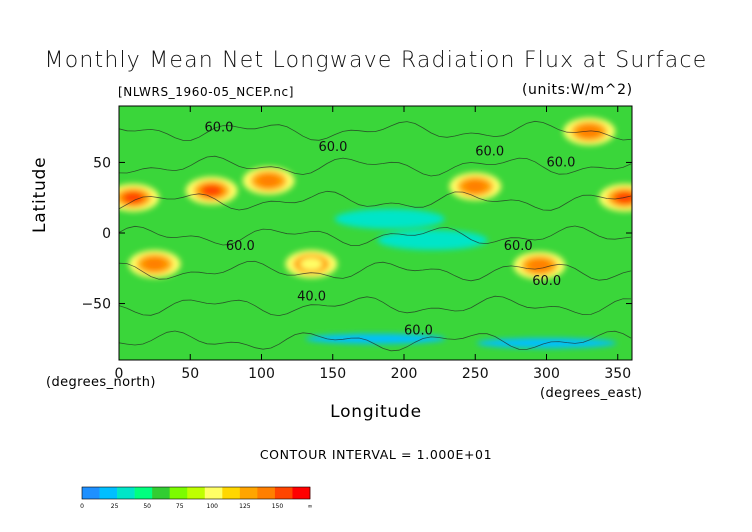 The height and width of the screenshot is (532, 752). What do you see at coordinates (546, 374) in the screenshot?
I see `x-tick-label: 300` at bounding box center [546, 374].